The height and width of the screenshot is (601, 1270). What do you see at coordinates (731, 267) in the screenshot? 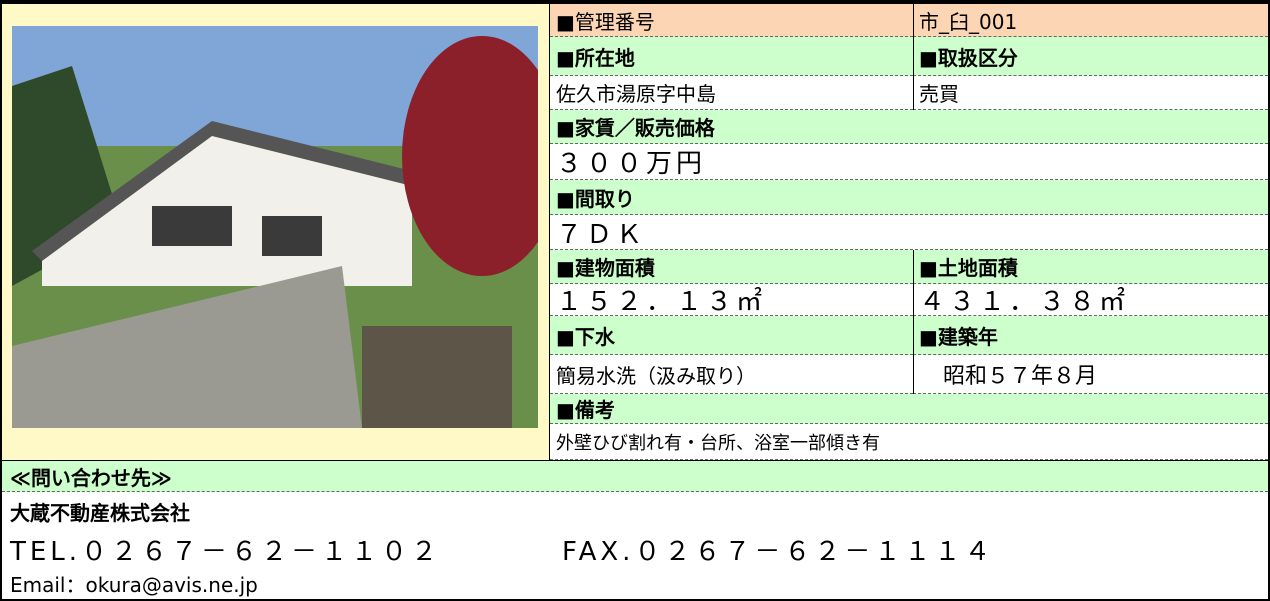
I see `label: ■建物面積` at bounding box center [731, 267].